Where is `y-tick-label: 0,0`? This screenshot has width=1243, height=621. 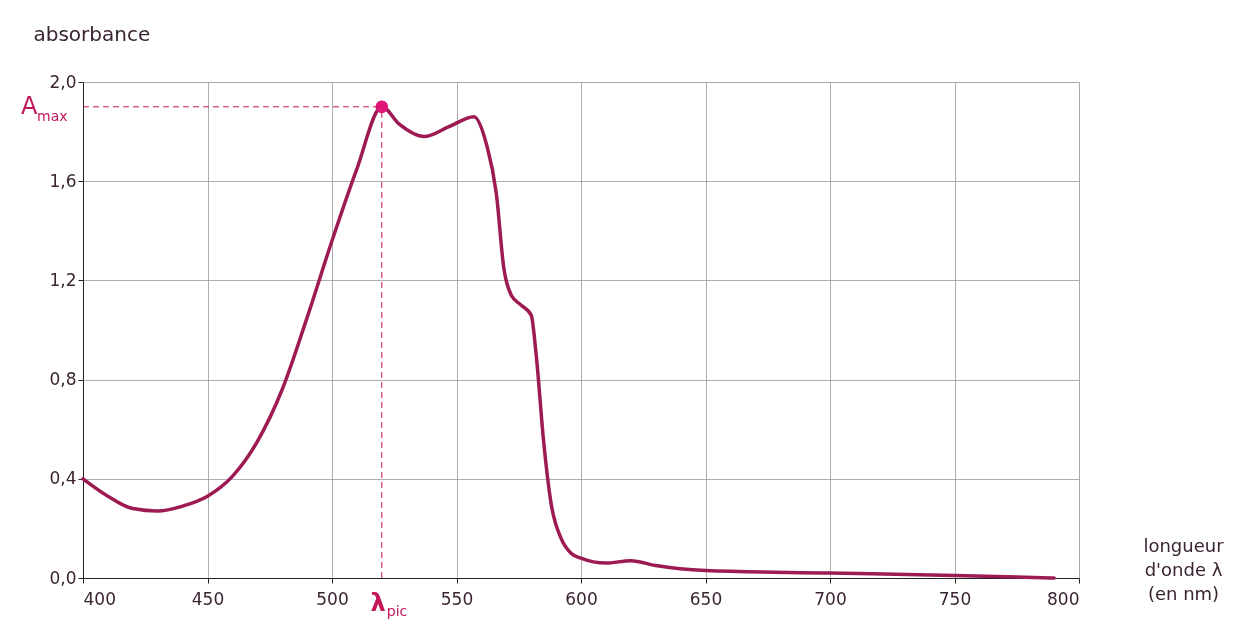
y-tick-label: 0,0 is located at coordinates (63, 577).